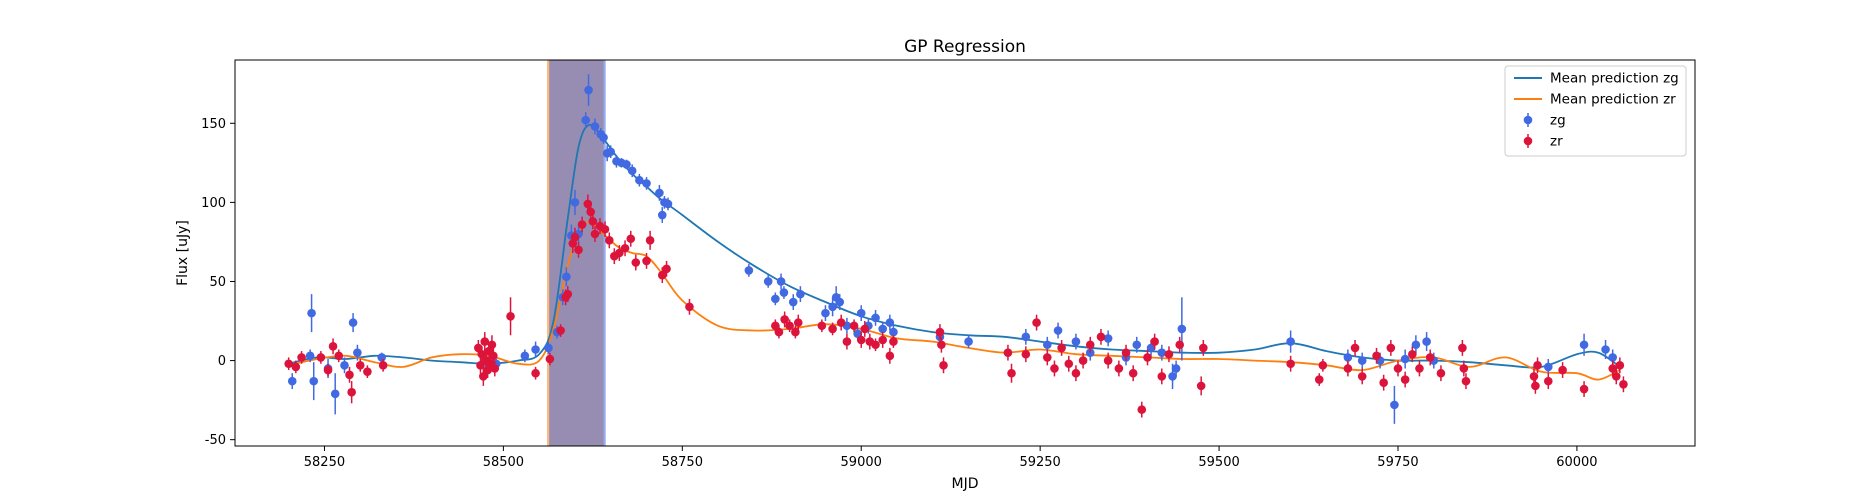  Describe the element at coordinates (1397, 462) in the screenshot. I see `x-tick-label: 59750` at that location.